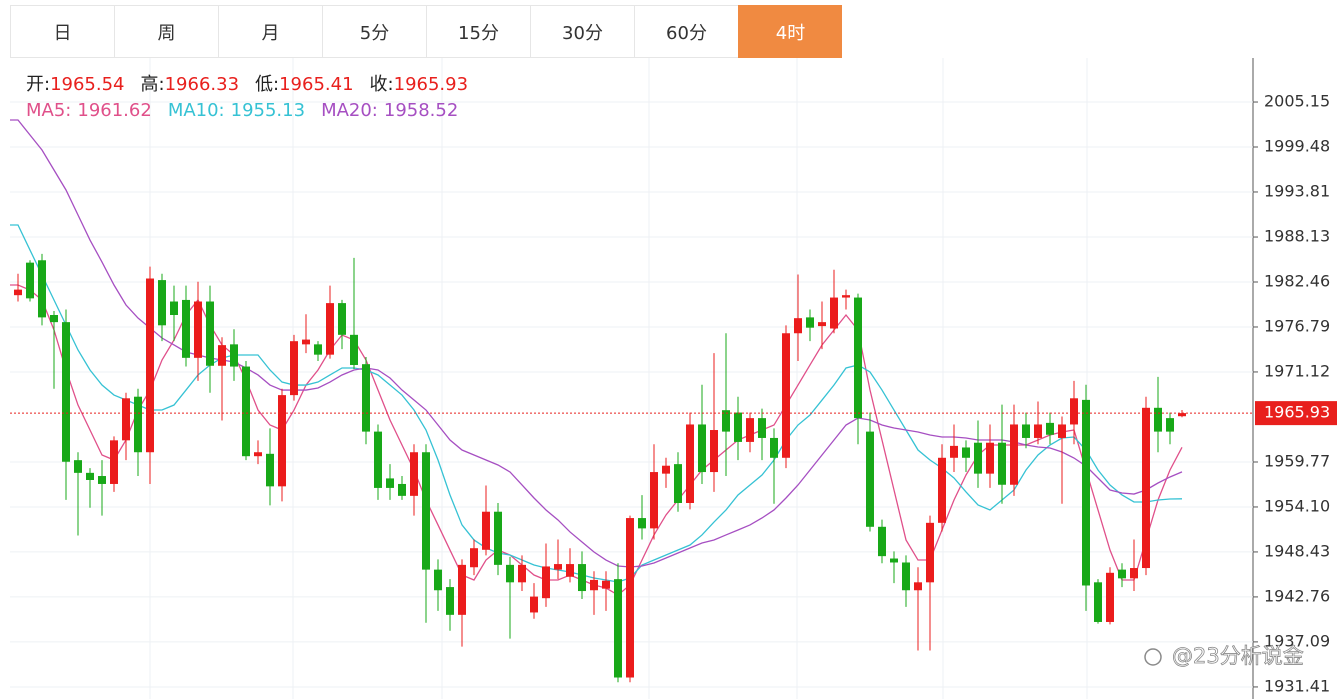 This screenshot has height=699, width=1337. What do you see at coordinates (114, 110) in the screenshot?
I see `ma-value: 1961.62` at bounding box center [114, 110].